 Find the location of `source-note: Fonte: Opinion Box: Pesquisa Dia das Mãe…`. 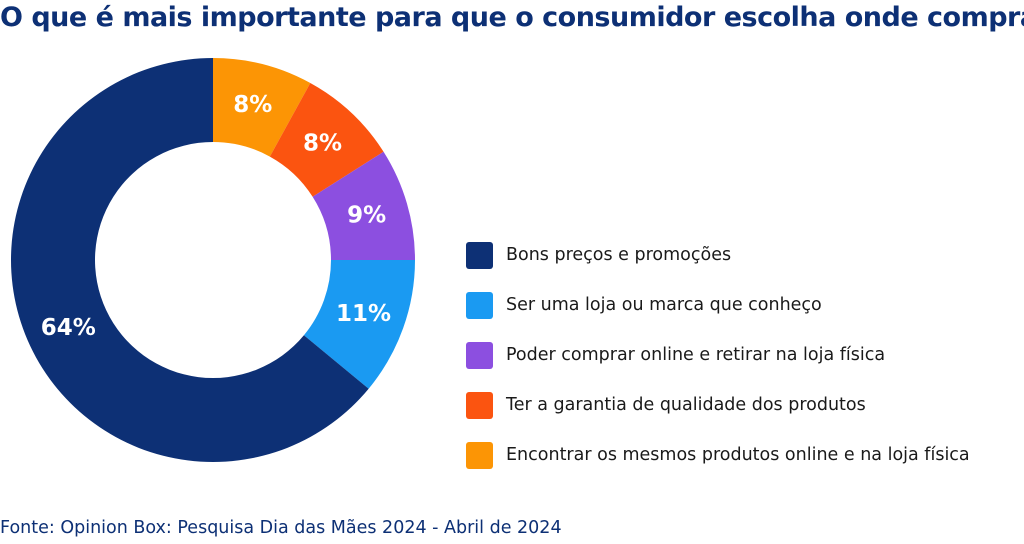

source-note: Fonte: Opinion Box: Pesquisa Dia das Mãe… is located at coordinates (281, 528).